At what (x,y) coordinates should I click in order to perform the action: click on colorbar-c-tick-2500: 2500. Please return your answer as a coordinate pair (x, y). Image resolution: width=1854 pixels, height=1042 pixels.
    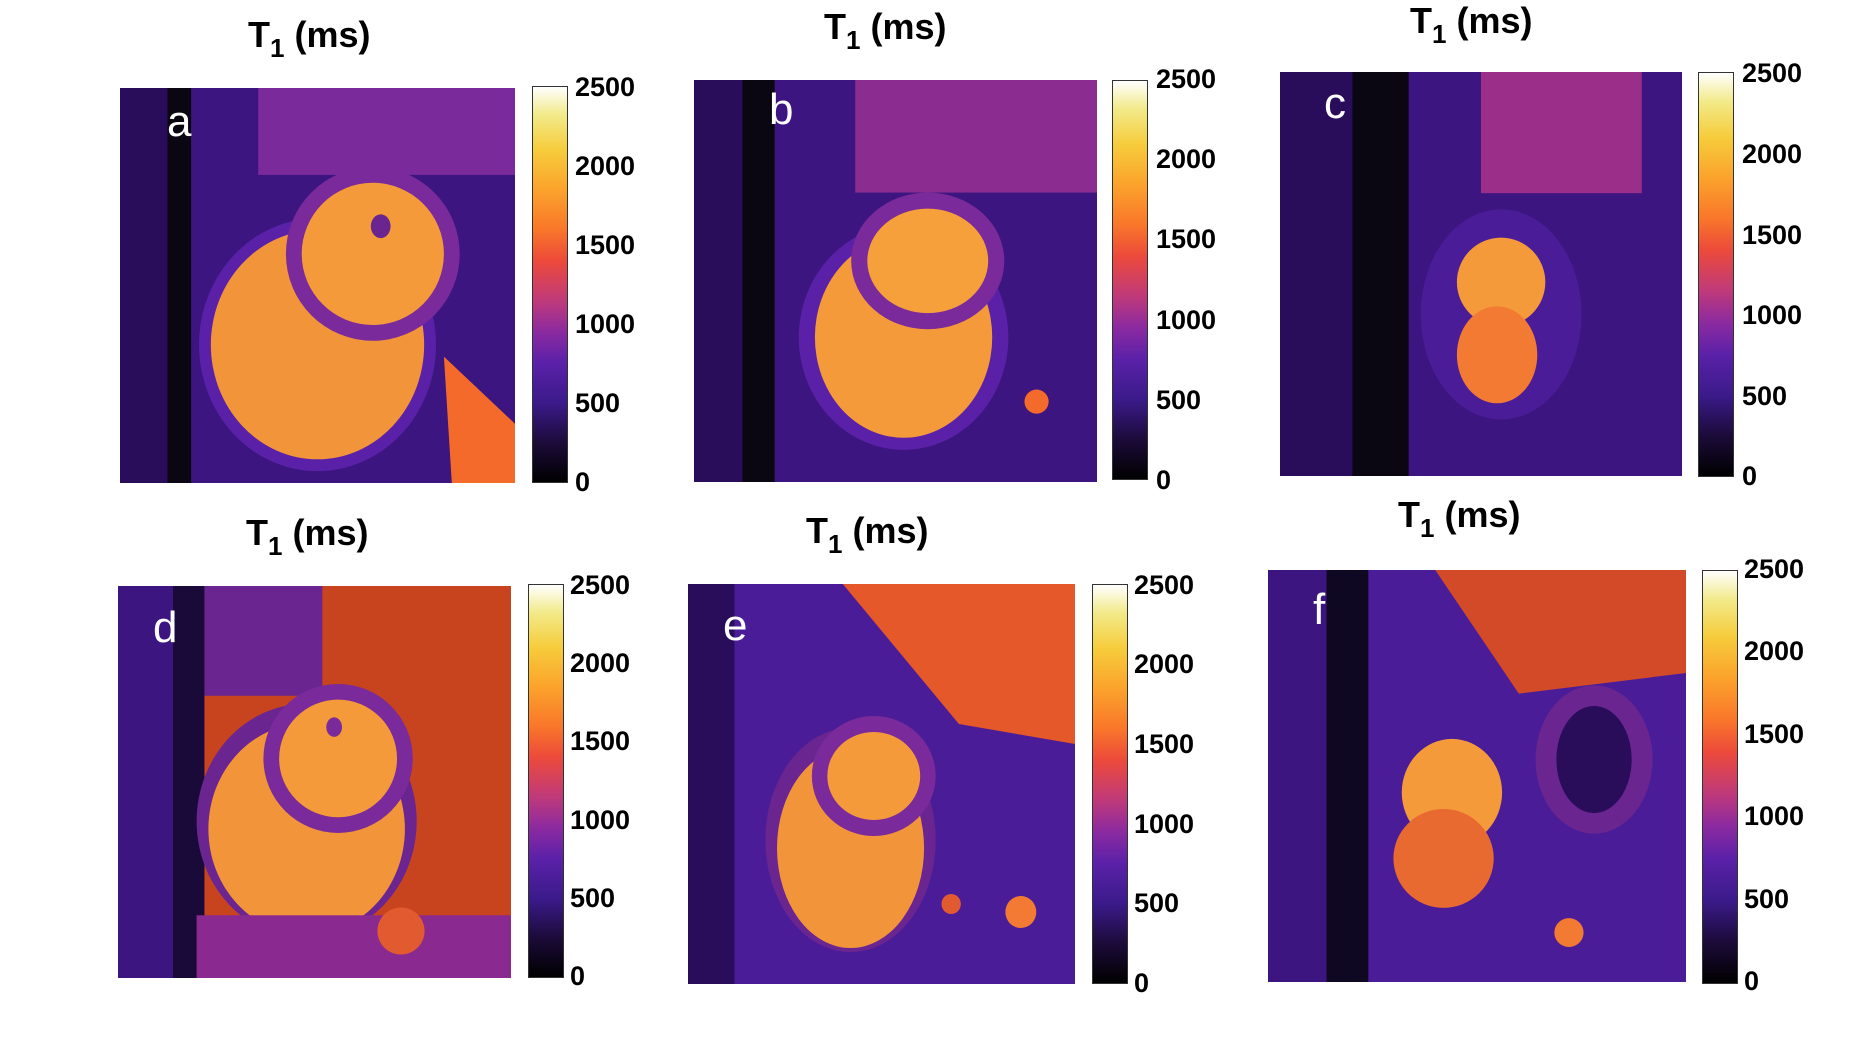
    Looking at the image, I should click on (1772, 73).